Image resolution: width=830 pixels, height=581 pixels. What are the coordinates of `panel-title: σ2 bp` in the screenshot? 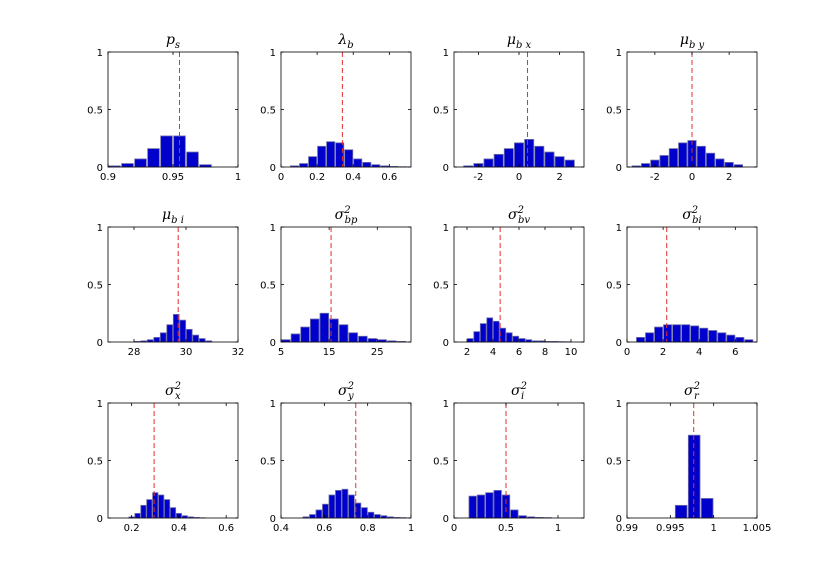 It's located at (346, 215).